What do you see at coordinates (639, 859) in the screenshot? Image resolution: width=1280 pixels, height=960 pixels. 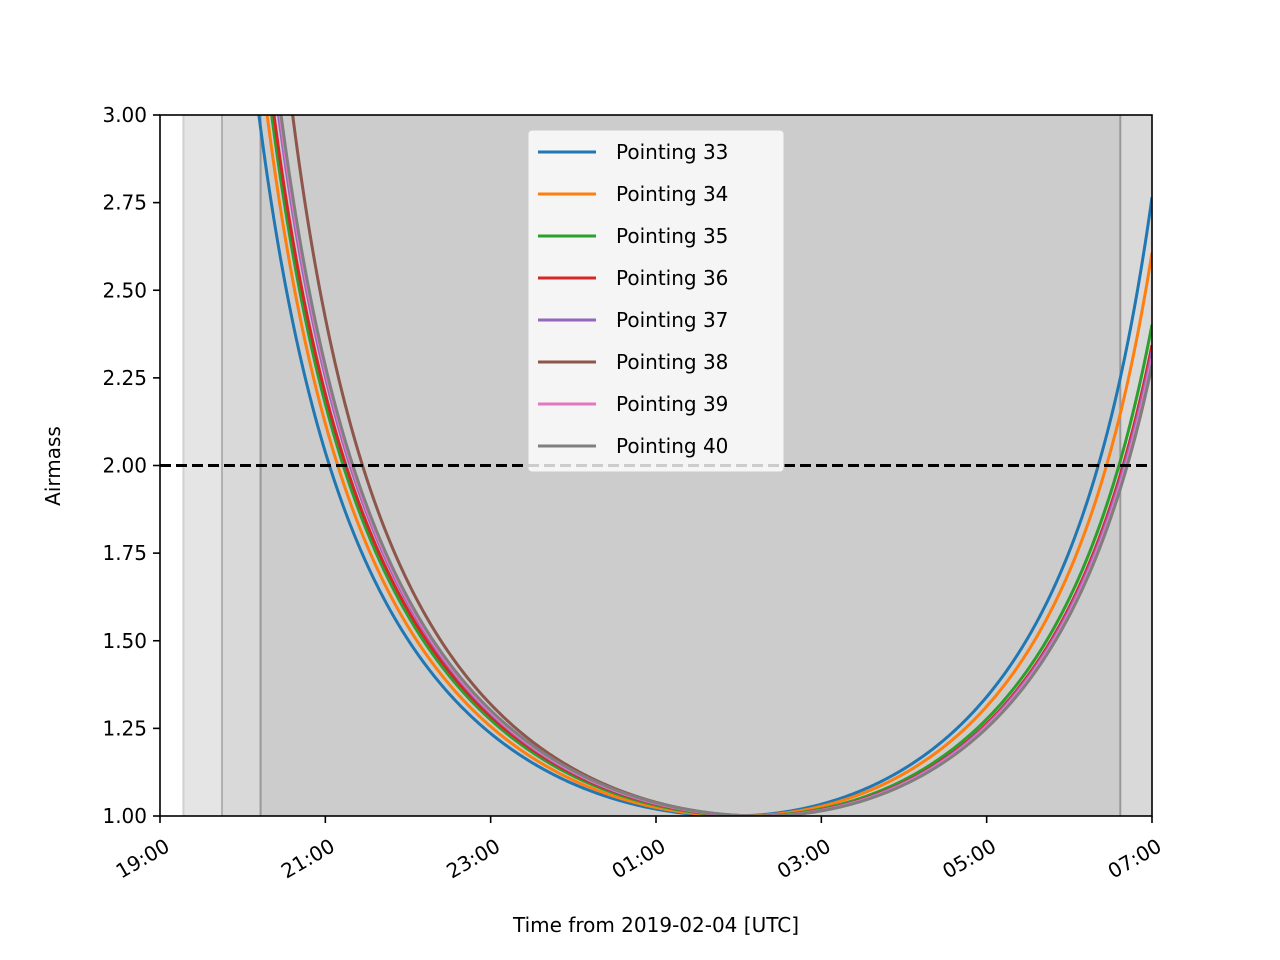 I see `x-tick-label: 01:00` at bounding box center [639, 859].